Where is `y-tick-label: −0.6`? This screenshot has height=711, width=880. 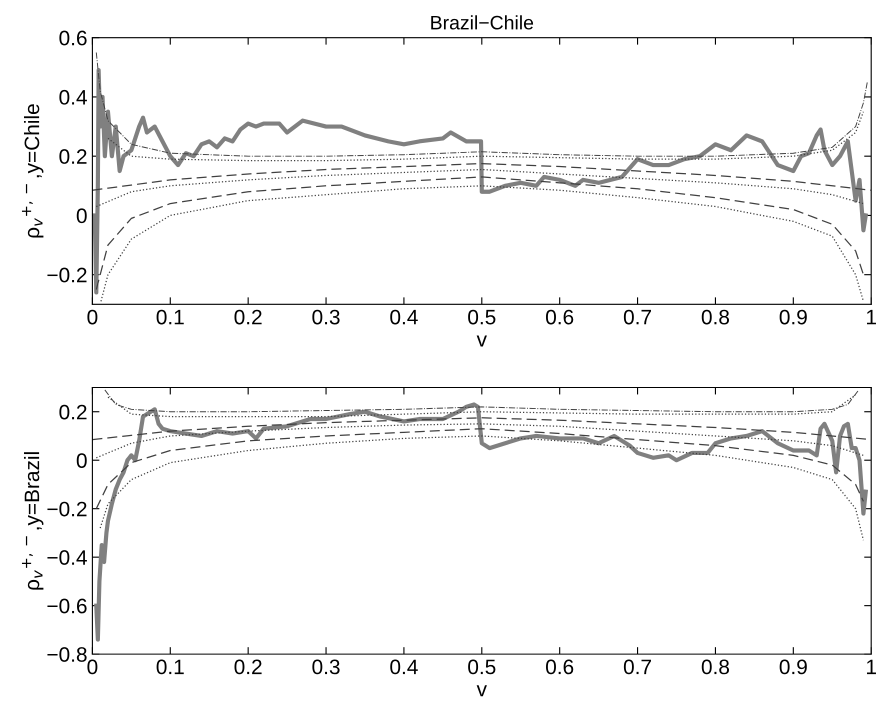
y-tick-label: −0.6 is located at coordinates (67, 606).